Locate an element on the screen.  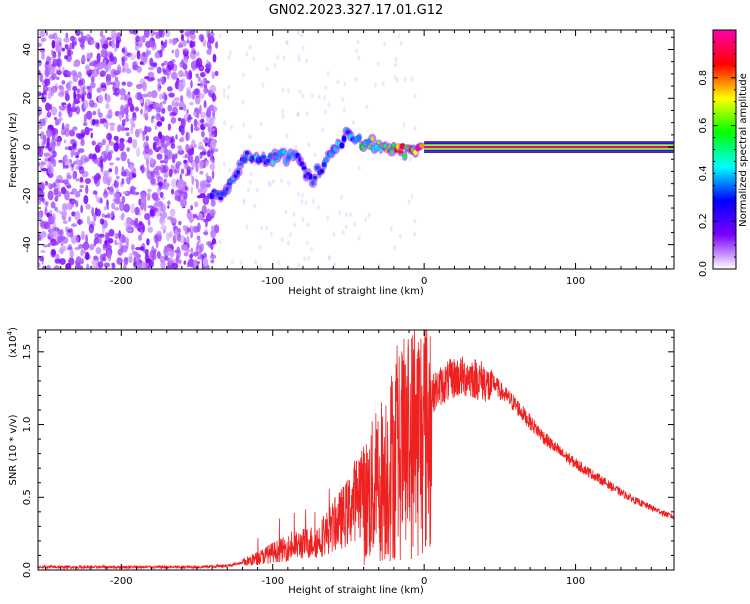
spectrogram-y-label: Frequency (Hz) is located at coordinates (13, 150).